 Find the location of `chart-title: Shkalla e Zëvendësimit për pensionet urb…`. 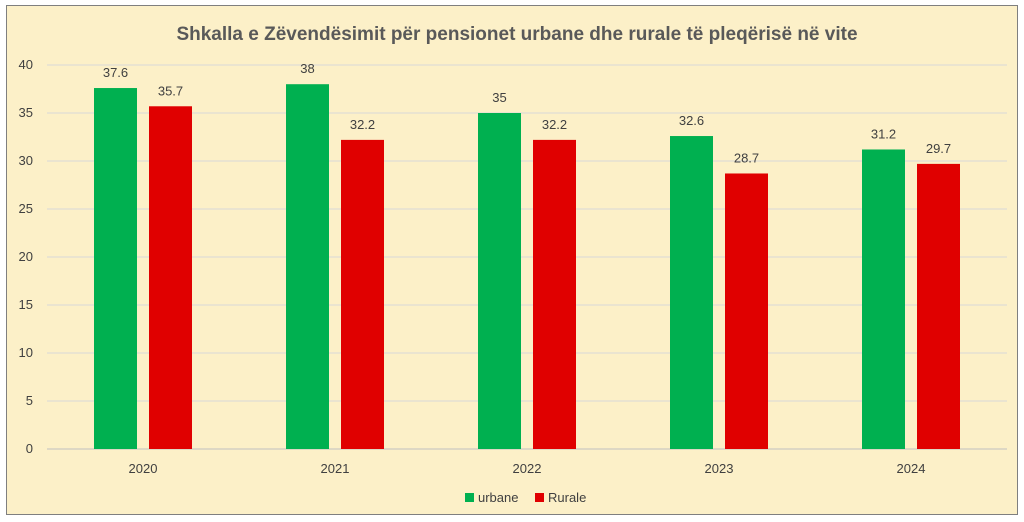

chart-title: Shkalla e Zëvendësimit për pensionet urb… is located at coordinates (516, 34).